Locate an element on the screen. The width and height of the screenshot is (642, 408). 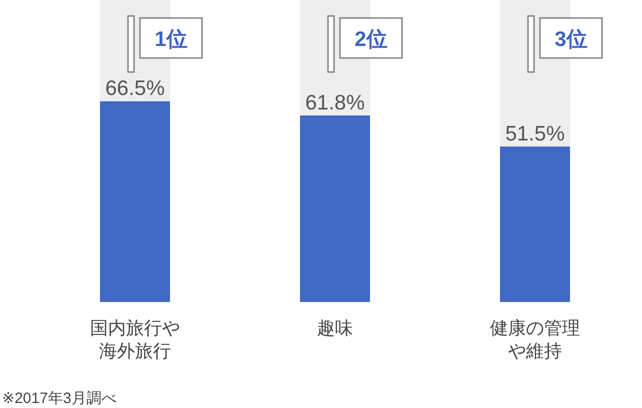
x-tick-label: 趣味 is located at coordinates (335, 328).